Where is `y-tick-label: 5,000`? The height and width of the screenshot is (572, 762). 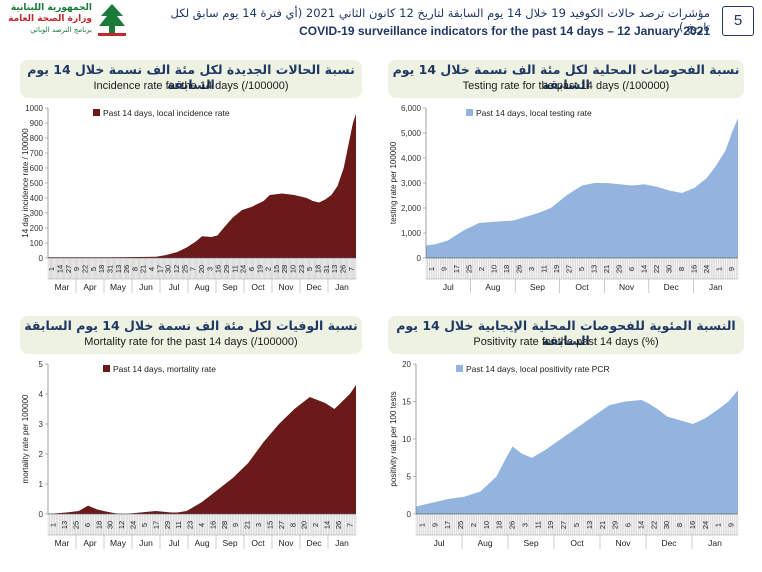 y-tick-label: 5,000 is located at coordinates (411, 133).